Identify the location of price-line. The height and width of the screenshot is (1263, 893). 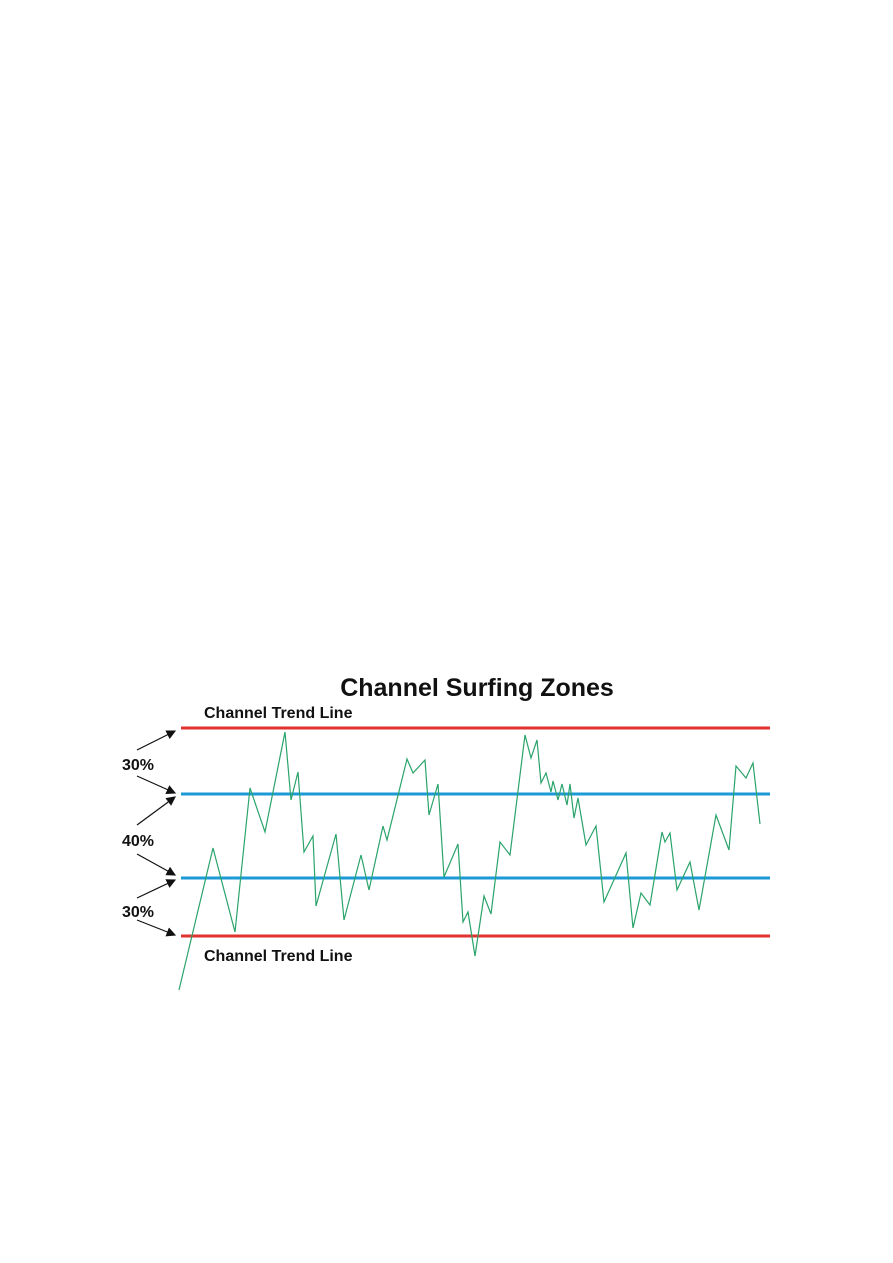
(469, 861).